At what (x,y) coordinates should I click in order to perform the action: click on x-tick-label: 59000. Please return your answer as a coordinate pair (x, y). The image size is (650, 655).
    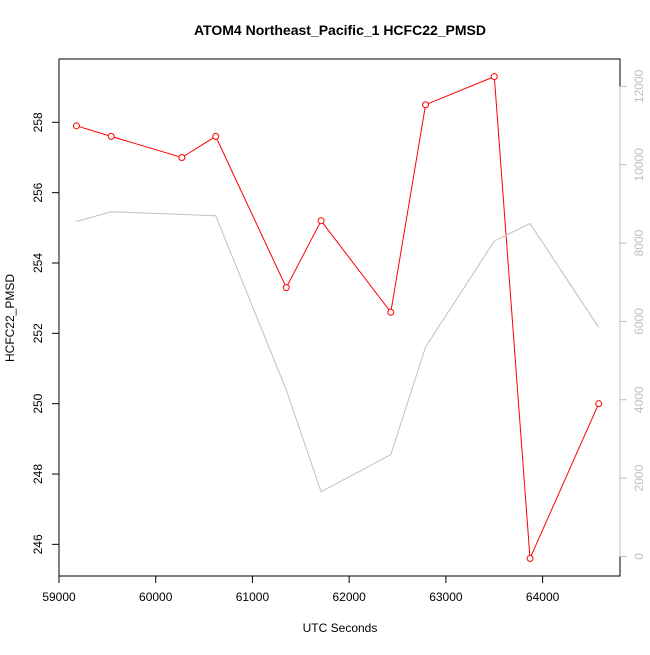
    Looking at the image, I should click on (59, 597).